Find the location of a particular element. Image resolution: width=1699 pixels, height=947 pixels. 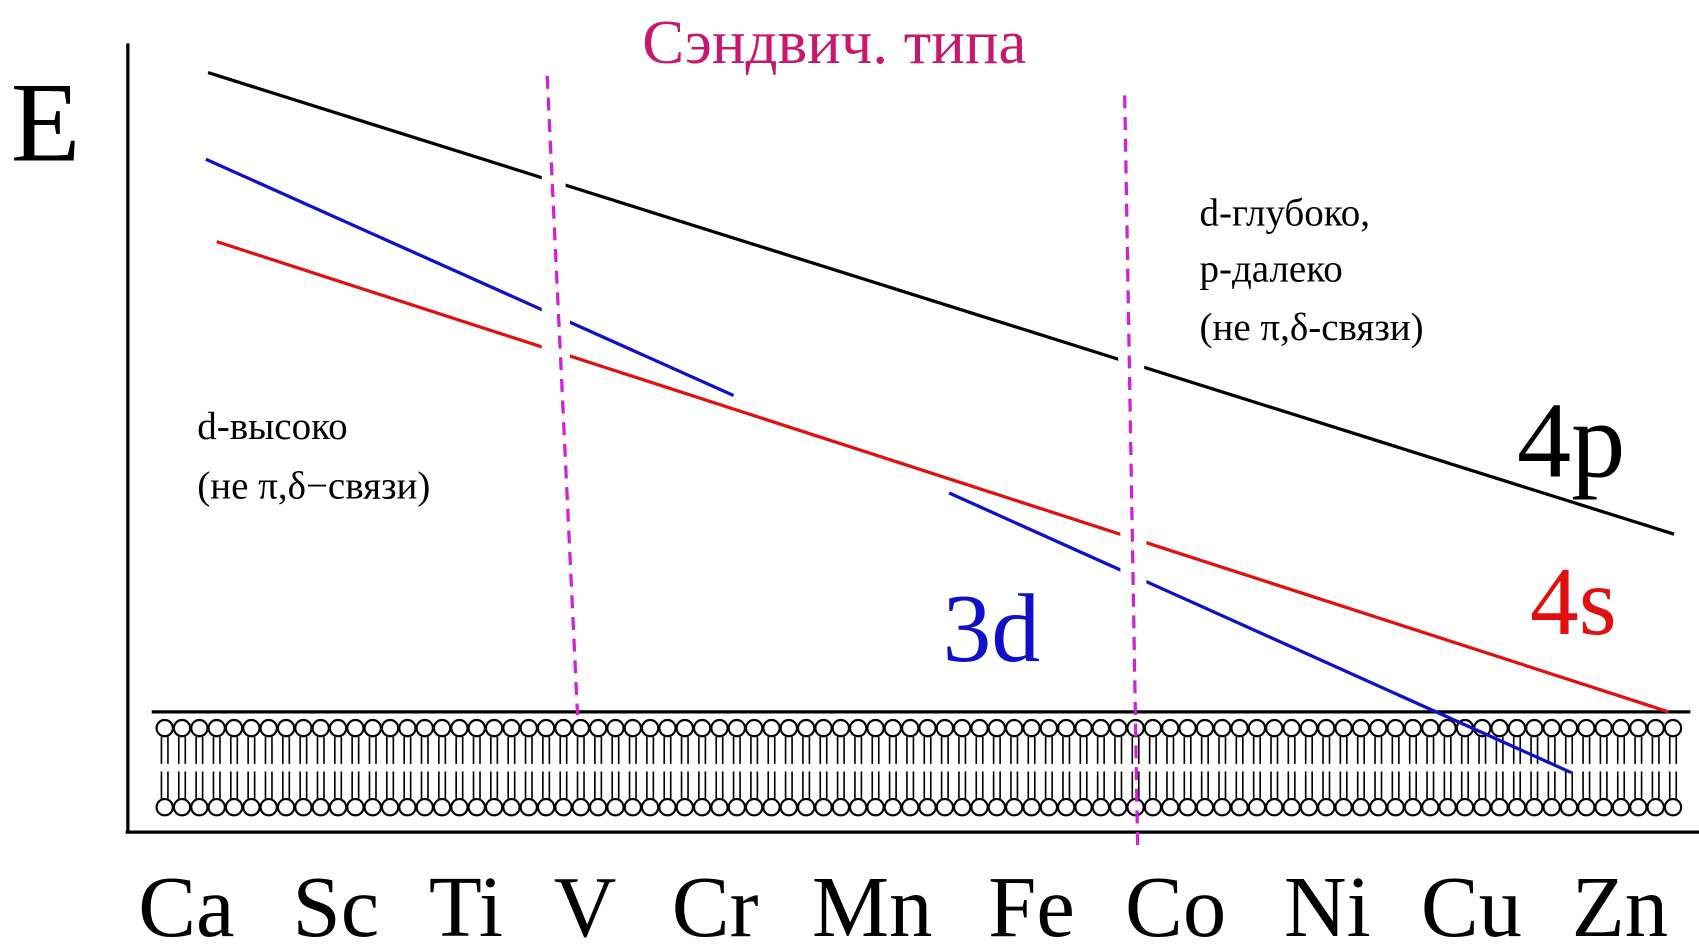

annotation: d-глубоко, is located at coordinates (1284, 212).